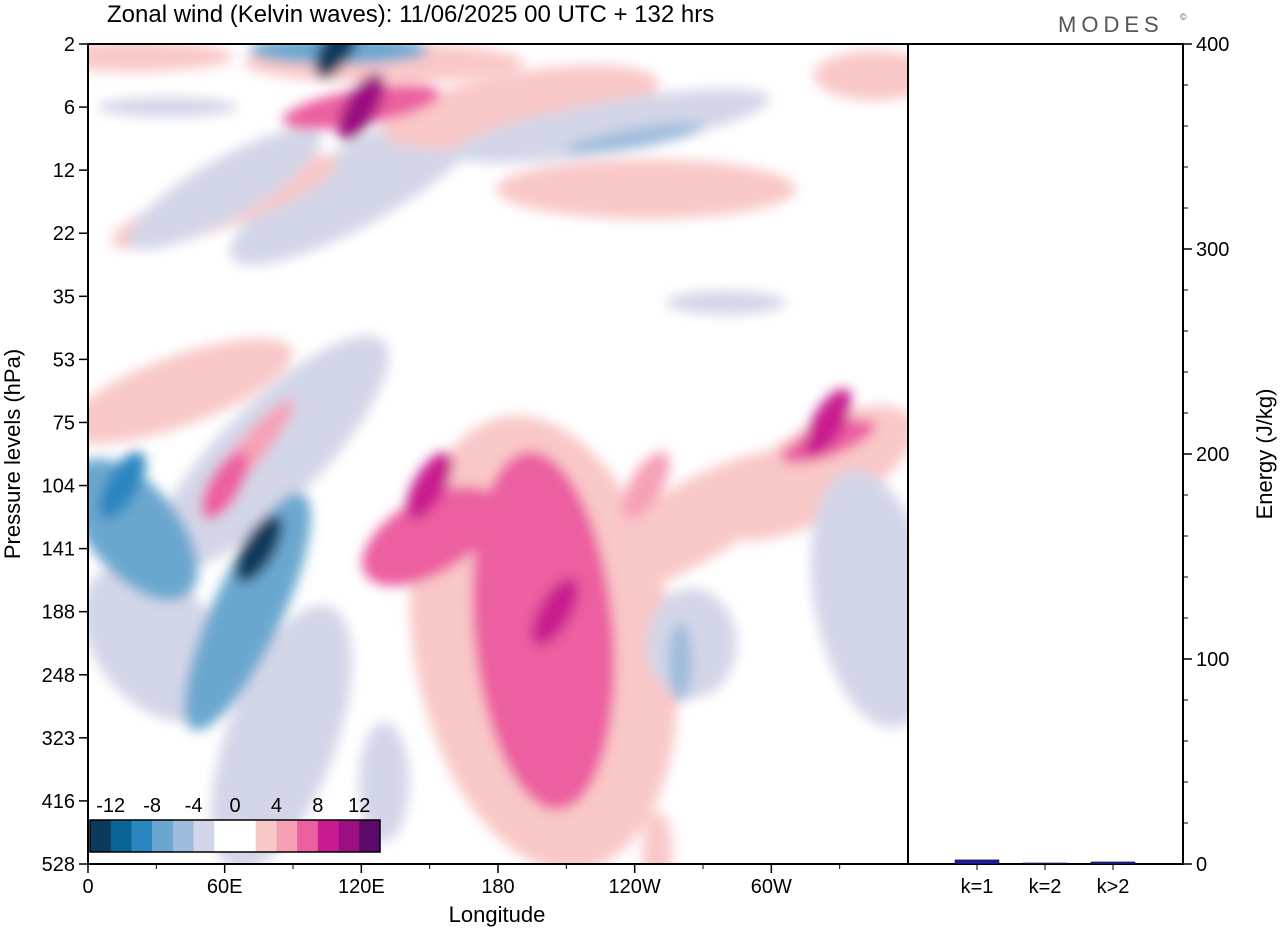 This screenshot has height=930, width=1280. I want to click on y-tick-label: 248, so click(58, 676).